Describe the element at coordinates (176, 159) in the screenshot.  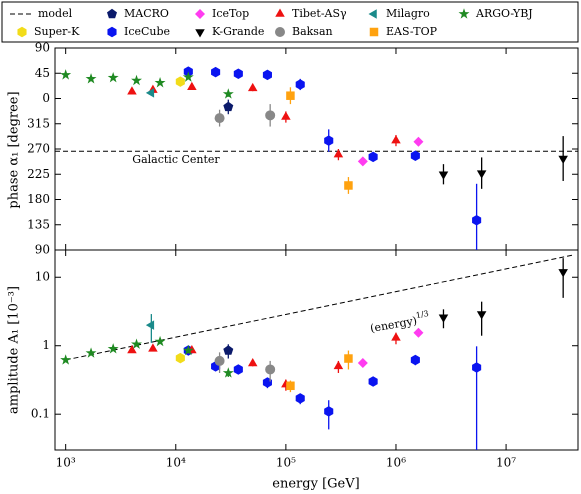
I see `galactic-center-label: Galactic Center` at that location.